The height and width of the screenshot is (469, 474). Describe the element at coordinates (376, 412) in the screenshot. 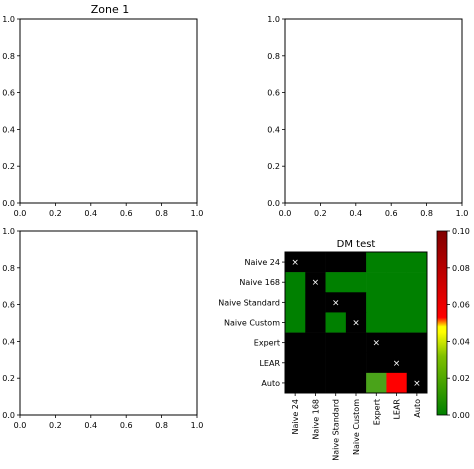

I see `column-label: Expert` at that location.